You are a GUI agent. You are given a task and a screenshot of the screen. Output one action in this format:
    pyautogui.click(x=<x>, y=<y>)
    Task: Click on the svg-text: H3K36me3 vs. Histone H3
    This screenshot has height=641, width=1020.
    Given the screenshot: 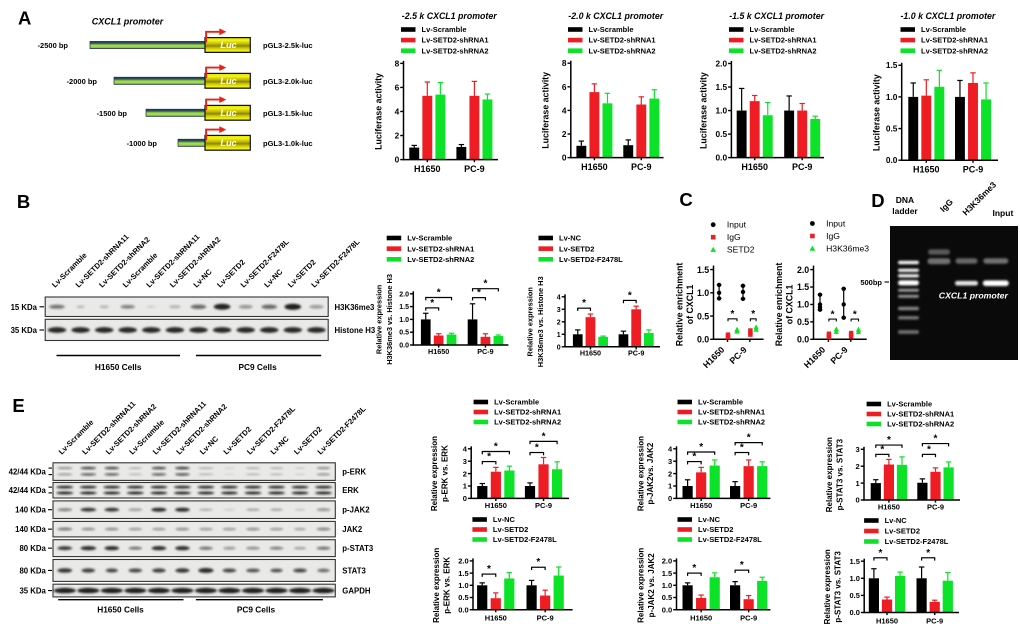 What is the action you would take?
    pyautogui.click(x=540, y=321)
    